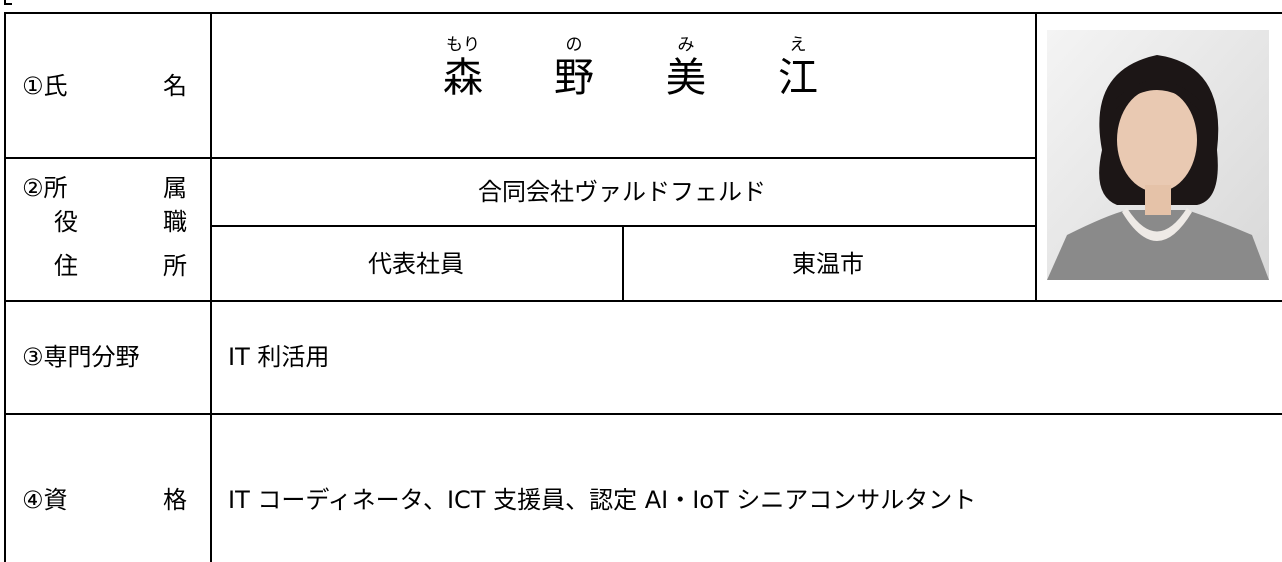  What do you see at coordinates (175, 222) in the screenshot?
I see `label: 職` at bounding box center [175, 222].